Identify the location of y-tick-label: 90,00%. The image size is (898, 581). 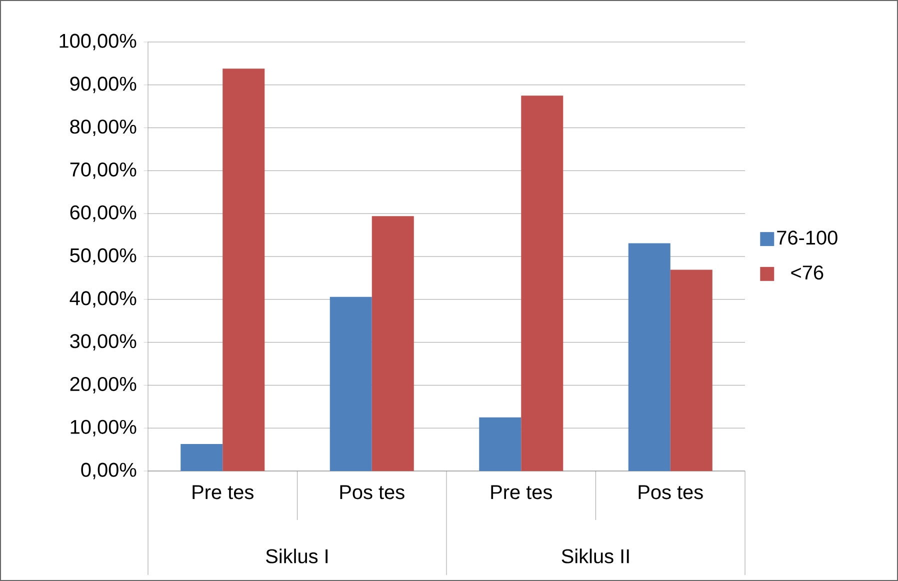
(103, 85).